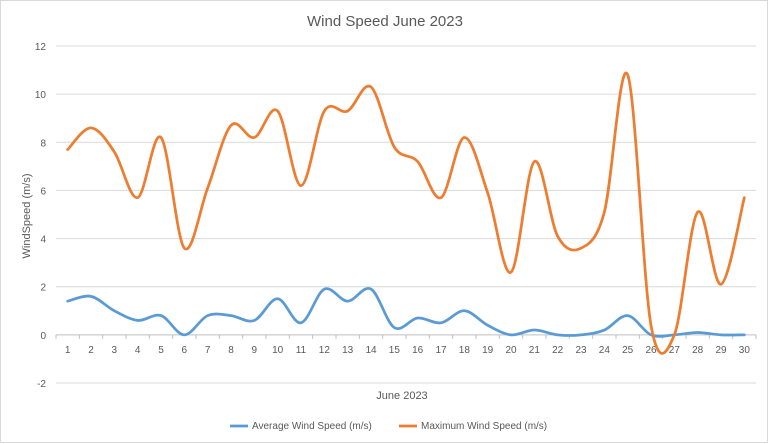  What do you see at coordinates (371, 350) in the screenshot?
I see `x-tick-label: 14` at bounding box center [371, 350].